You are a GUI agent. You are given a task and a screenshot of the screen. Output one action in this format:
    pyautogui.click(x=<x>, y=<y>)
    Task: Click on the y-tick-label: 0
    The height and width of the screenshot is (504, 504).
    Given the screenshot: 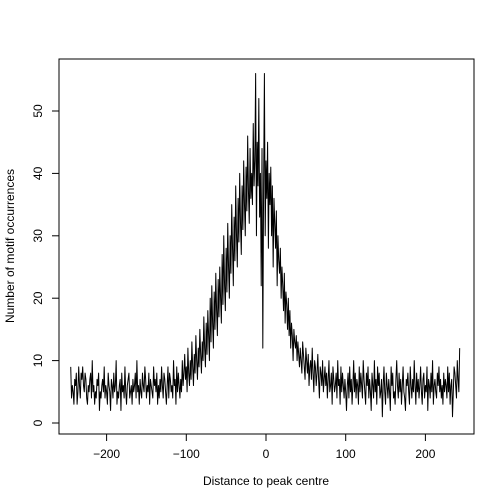 What is the action you would take?
    pyautogui.click(x=38, y=422)
    